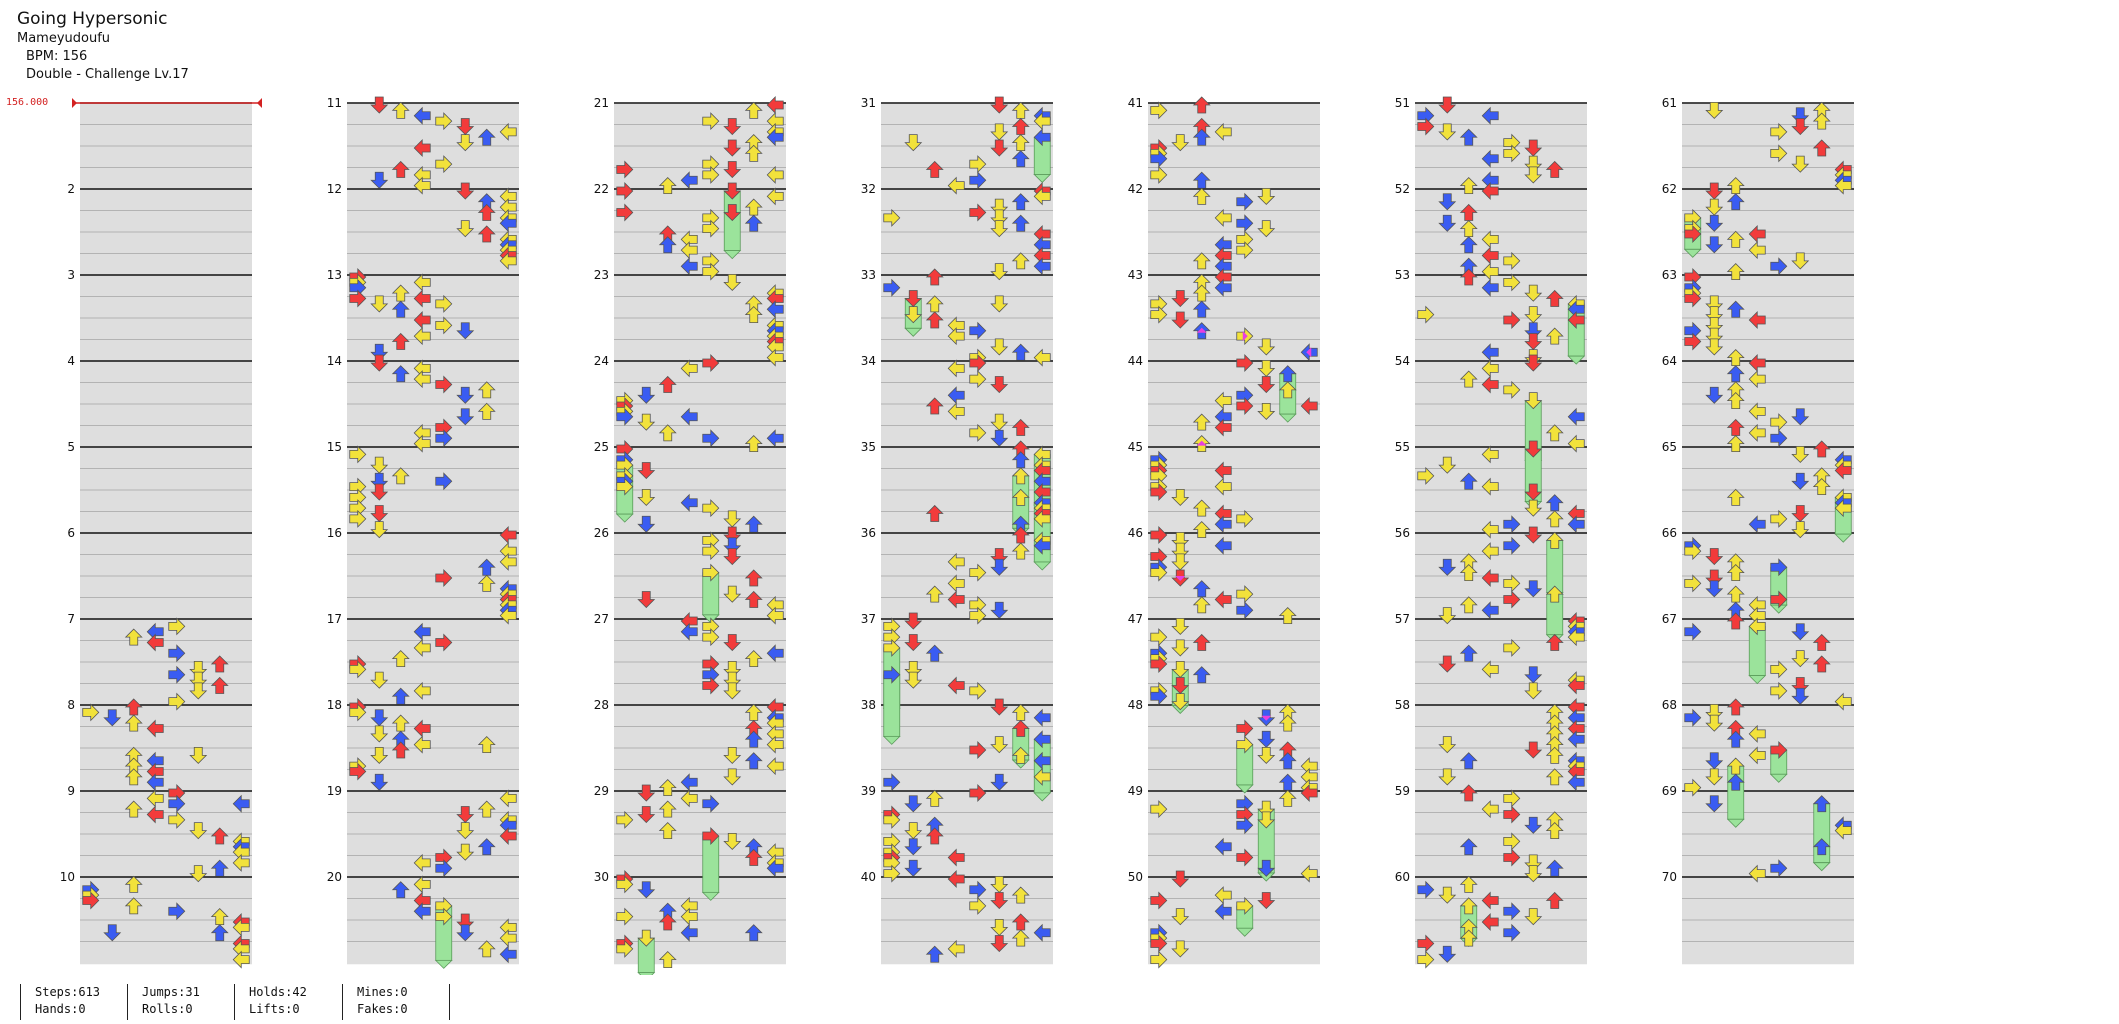 Image resolution: width=2119 pixels, height=1024 pixels. What do you see at coordinates (601, 103) in the screenshot?
I see `measure-number: 21` at bounding box center [601, 103].